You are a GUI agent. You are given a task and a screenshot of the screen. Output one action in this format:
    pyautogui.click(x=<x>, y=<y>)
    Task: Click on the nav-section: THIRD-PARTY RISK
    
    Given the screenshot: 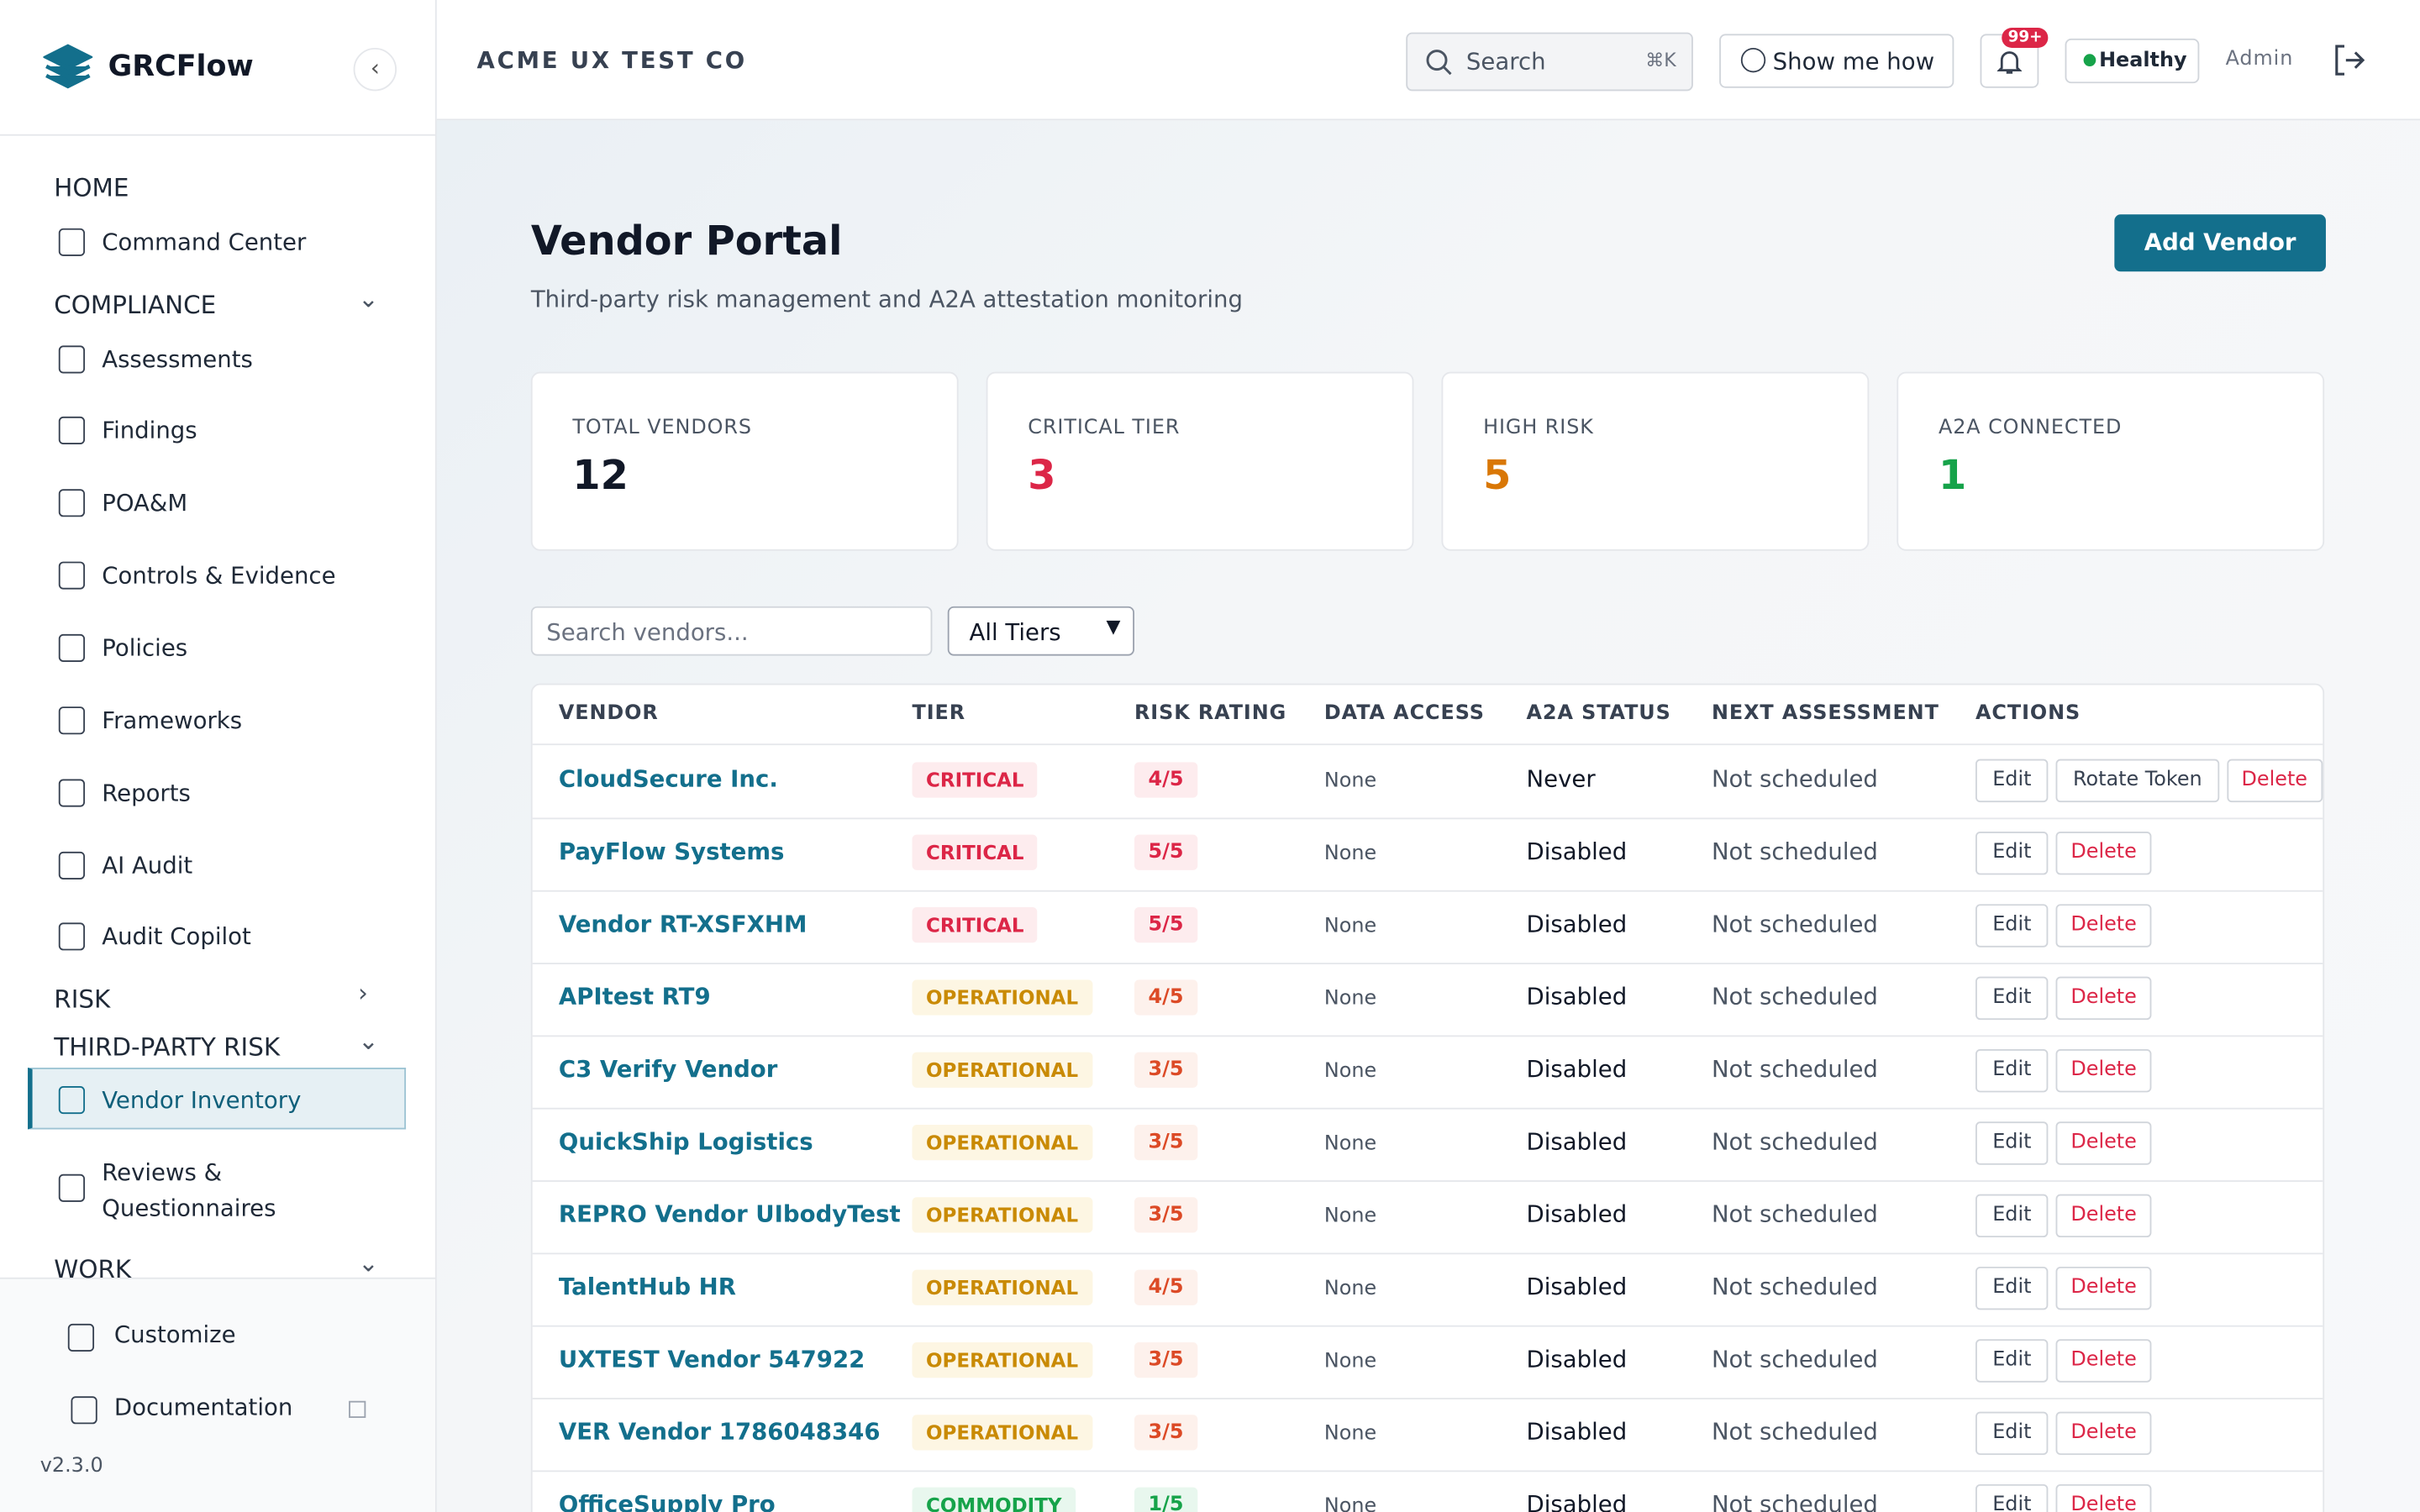 What is the action you would take?
    pyautogui.click(x=167, y=1047)
    